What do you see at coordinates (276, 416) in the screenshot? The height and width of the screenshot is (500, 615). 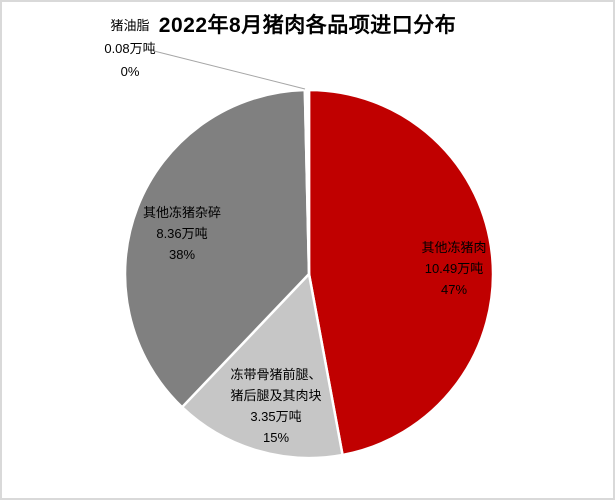 I see `slice-amount: 3.35万吨` at bounding box center [276, 416].